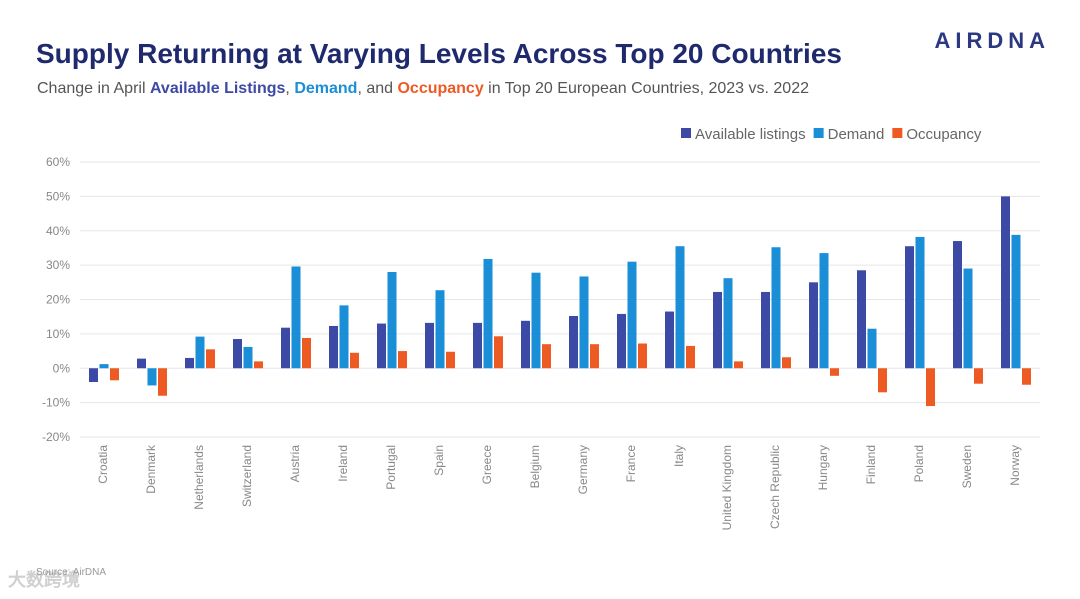 The height and width of the screenshot is (599, 1080). What do you see at coordinates (856, 134) in the screenshot?
I see `legend-label-demand: Demand` at bounding box center [856, 134].